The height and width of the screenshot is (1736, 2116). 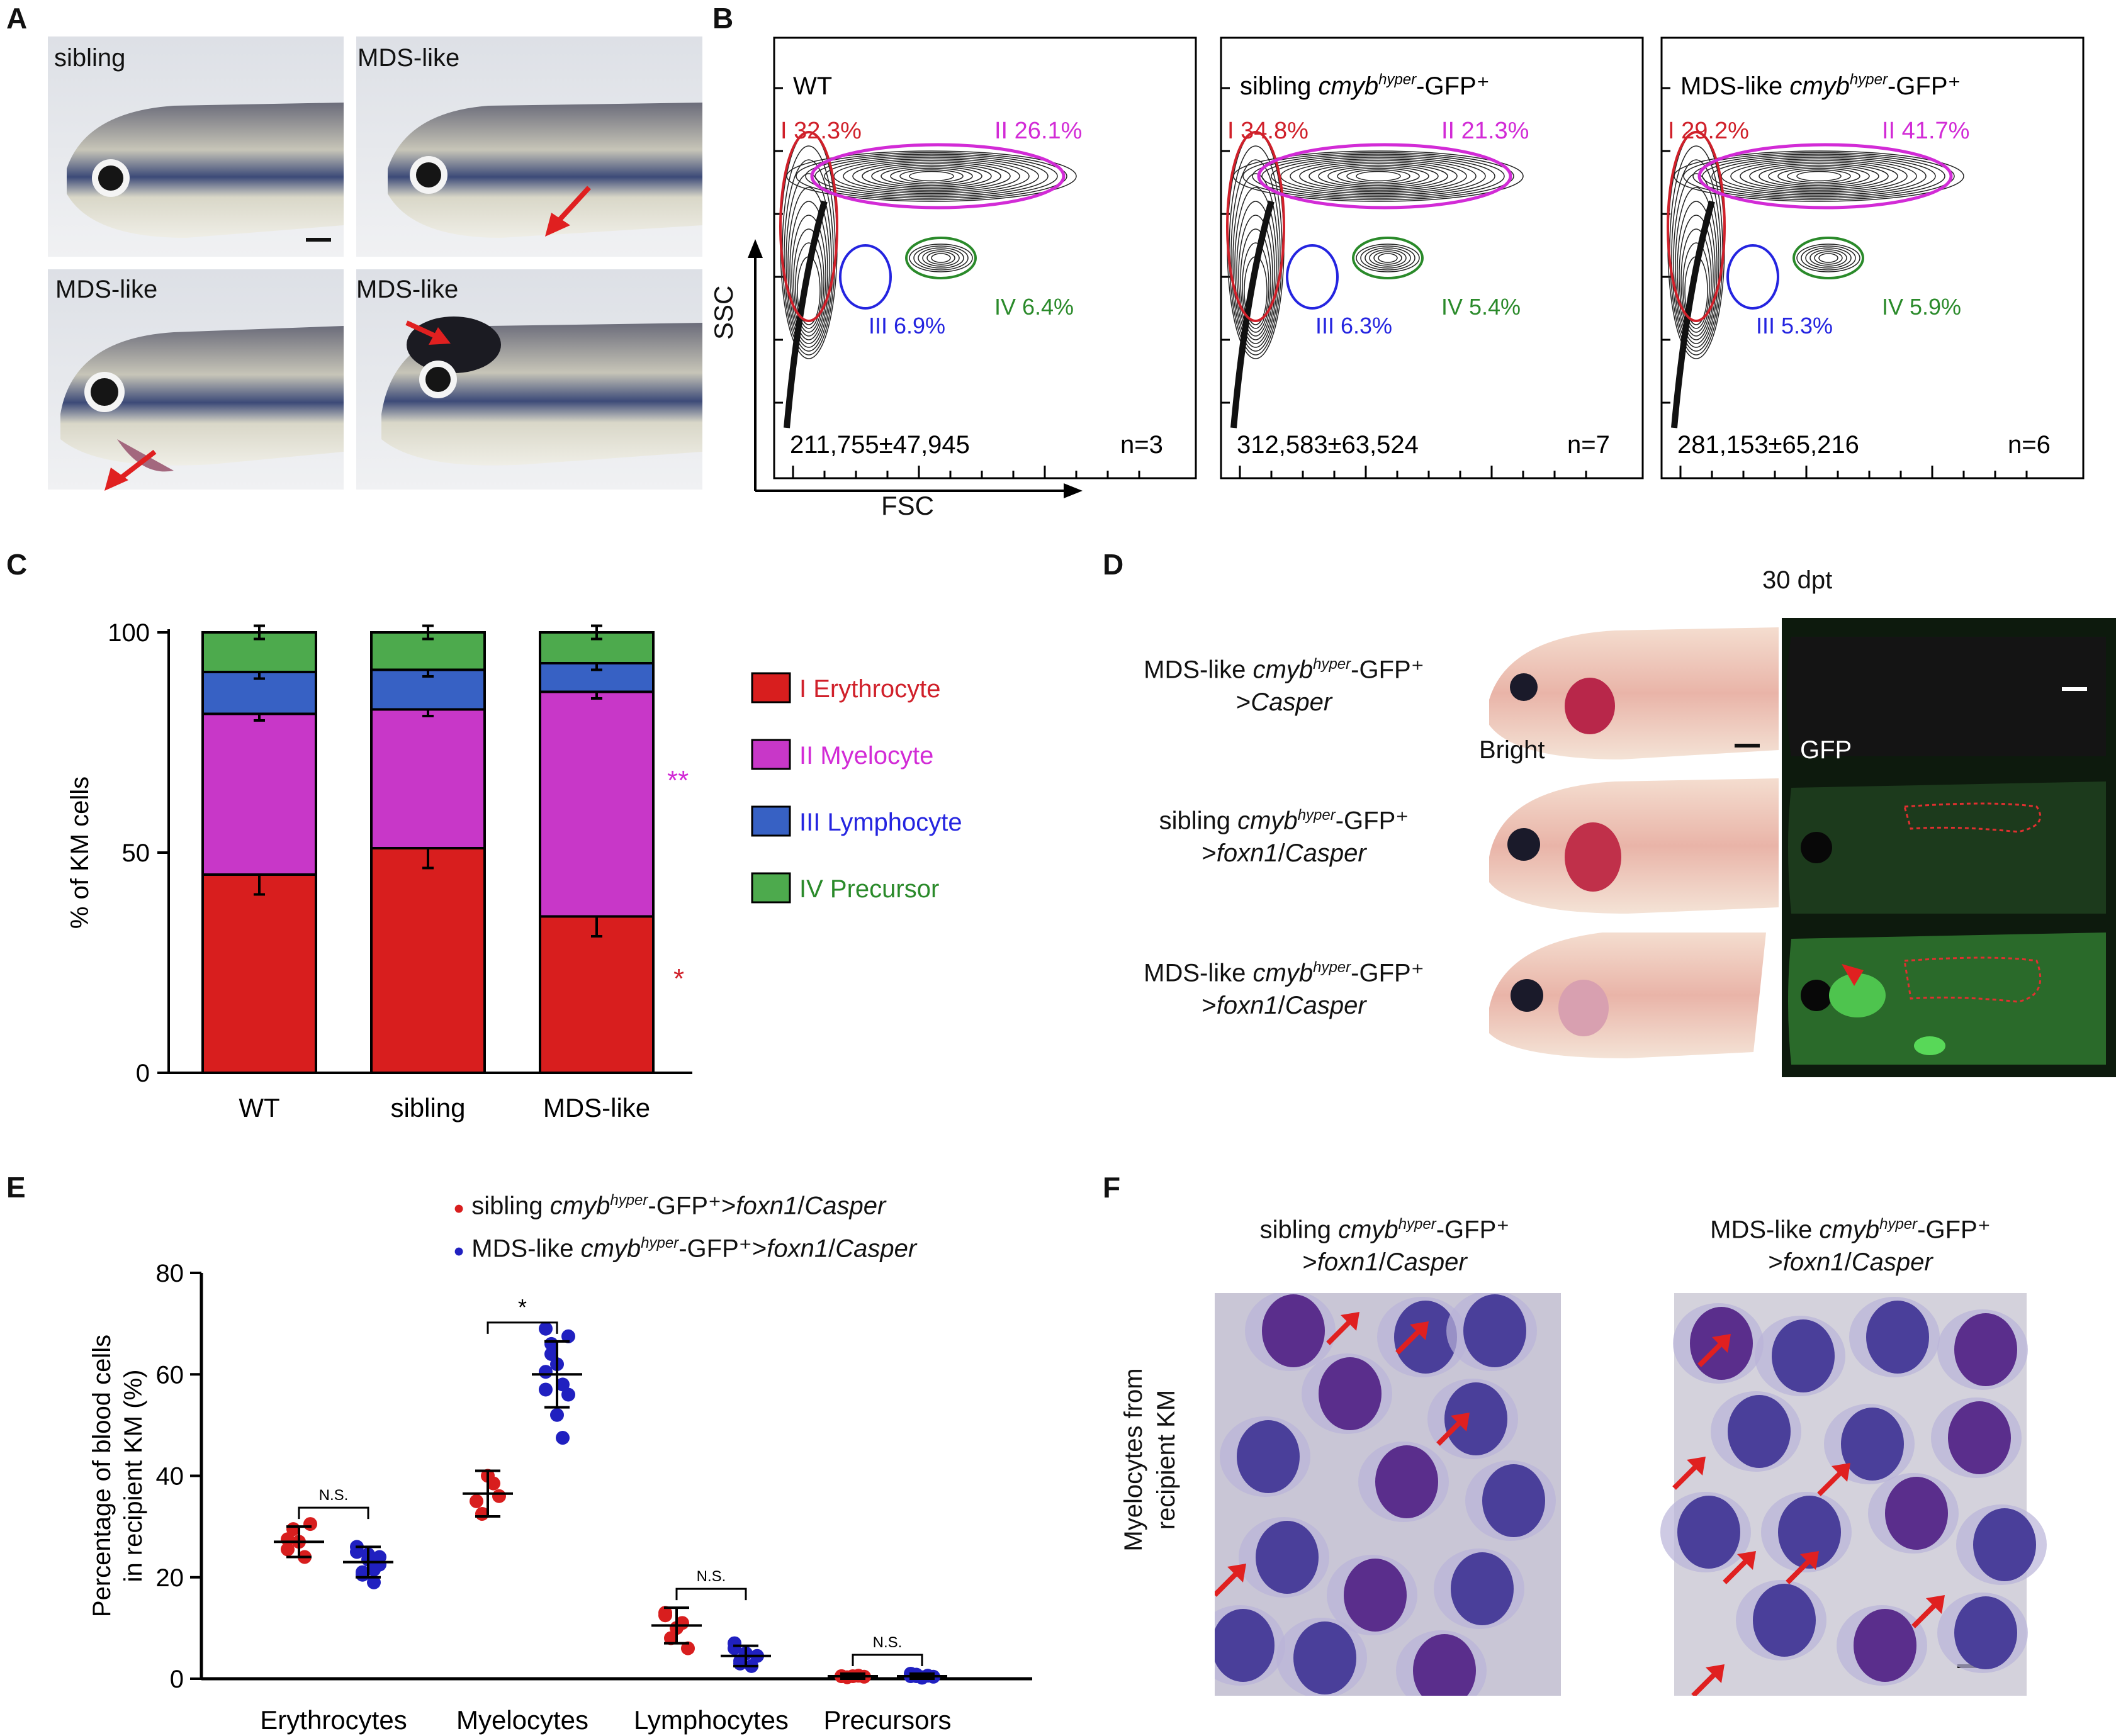 What do you see at coordinates (408, 58) in the screenshot?
I see `photo-label-mds-1: MDS-like` at bounding box center [408, 58].